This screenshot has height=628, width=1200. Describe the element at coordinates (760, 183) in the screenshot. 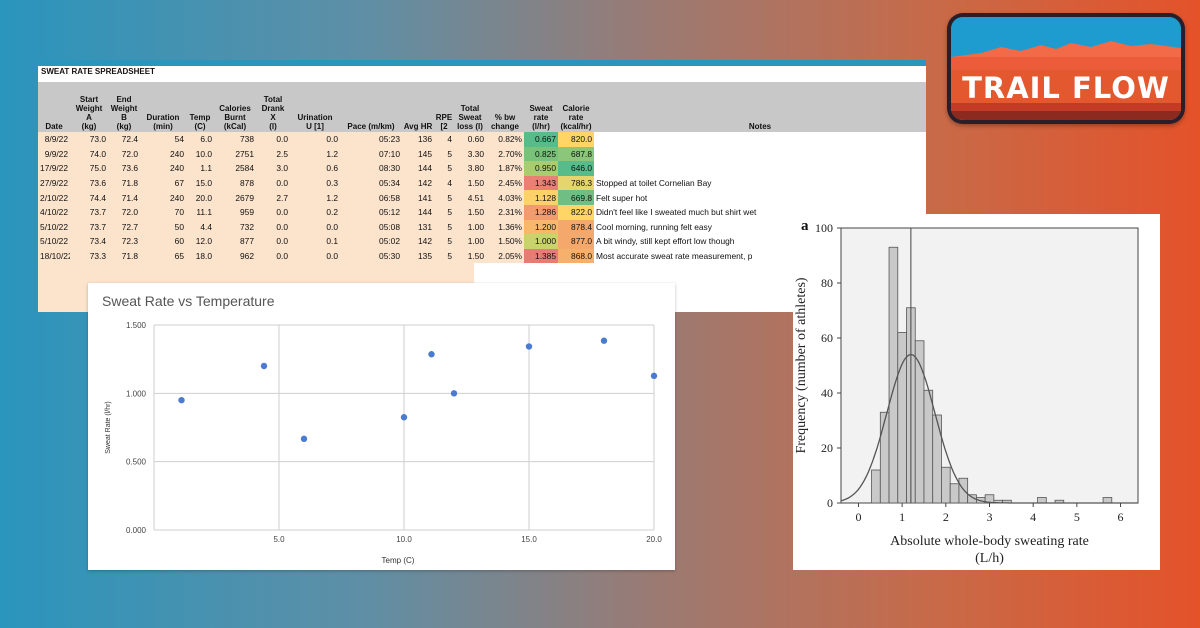

I see `table-cell-notes: Stopped at toilet Cornelian Bay` at that location.